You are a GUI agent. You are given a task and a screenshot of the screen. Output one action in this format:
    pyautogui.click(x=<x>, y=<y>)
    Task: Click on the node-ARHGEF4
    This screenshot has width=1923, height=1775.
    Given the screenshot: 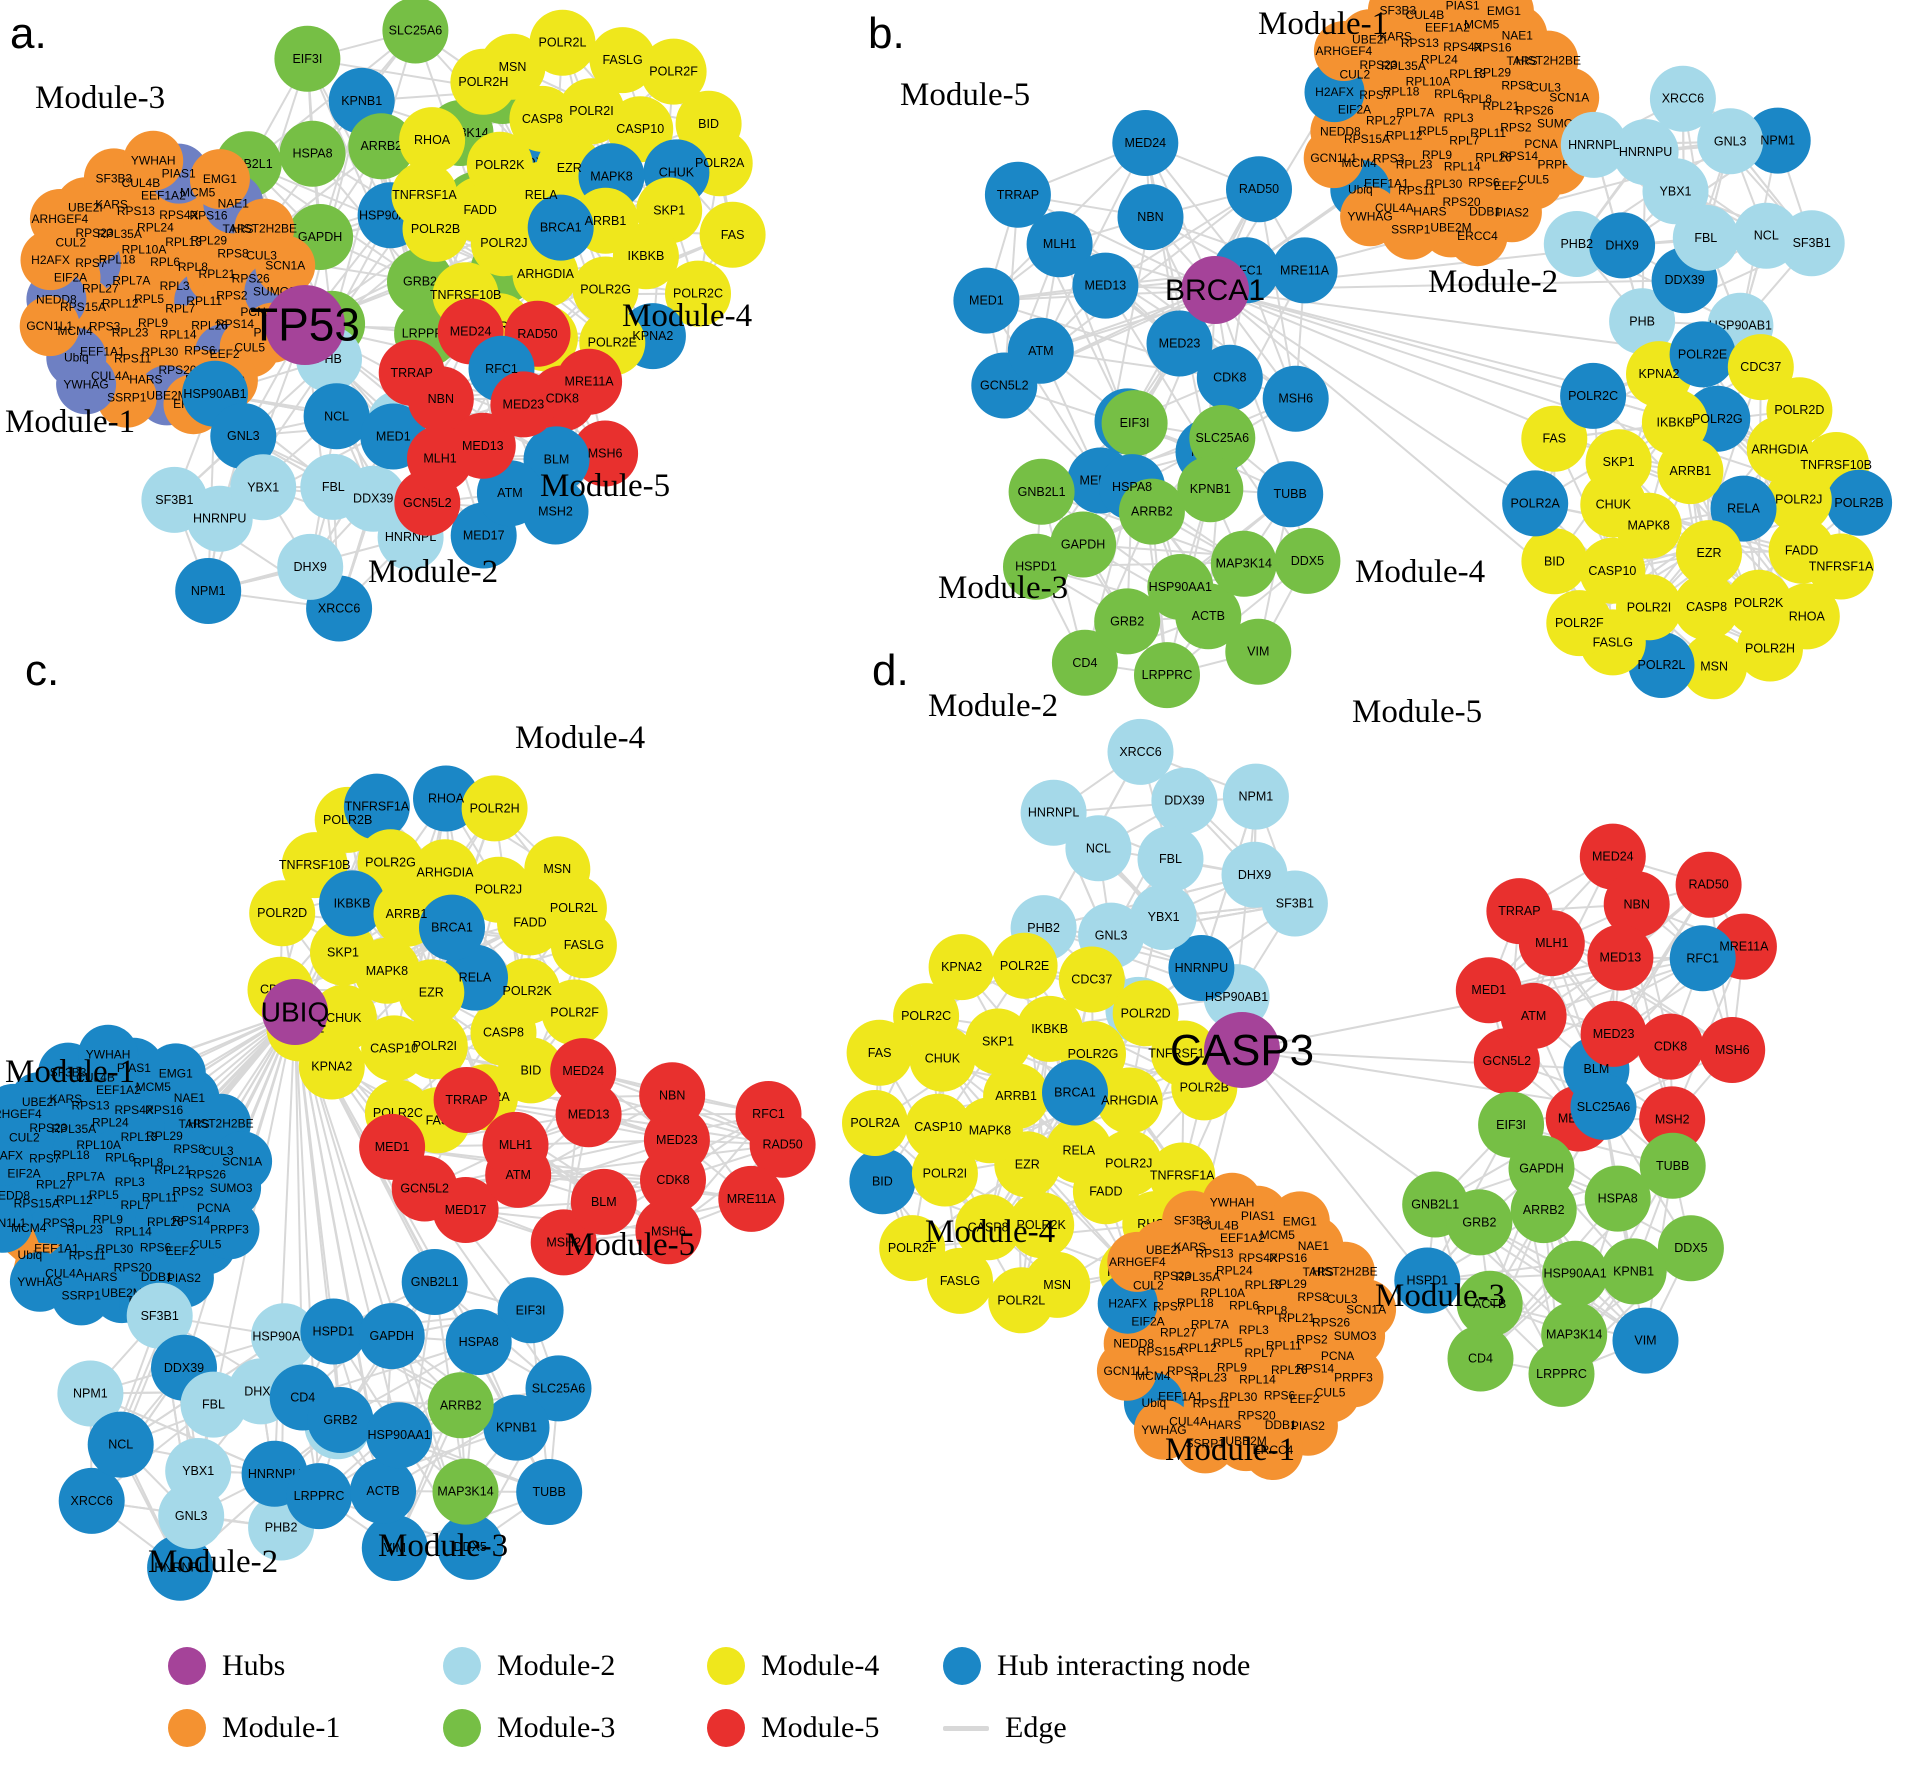 What is the action you would take?
    pyautogui.click(x=59, y=219)
    